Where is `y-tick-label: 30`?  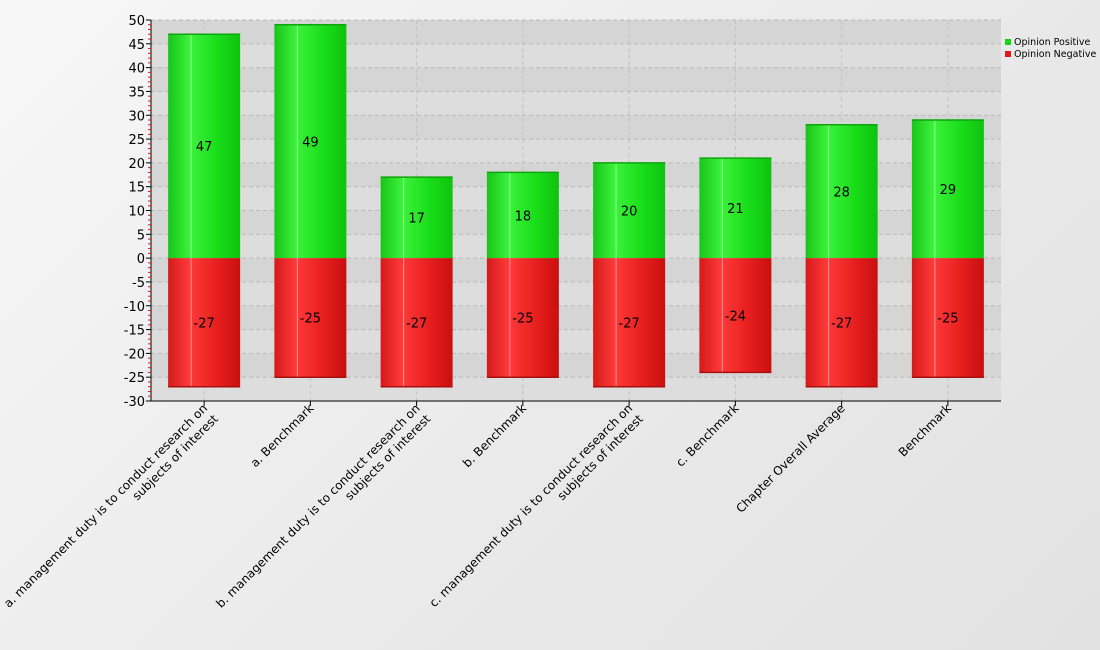 y-tick-label: 30 is located at coordinates (136, 116).